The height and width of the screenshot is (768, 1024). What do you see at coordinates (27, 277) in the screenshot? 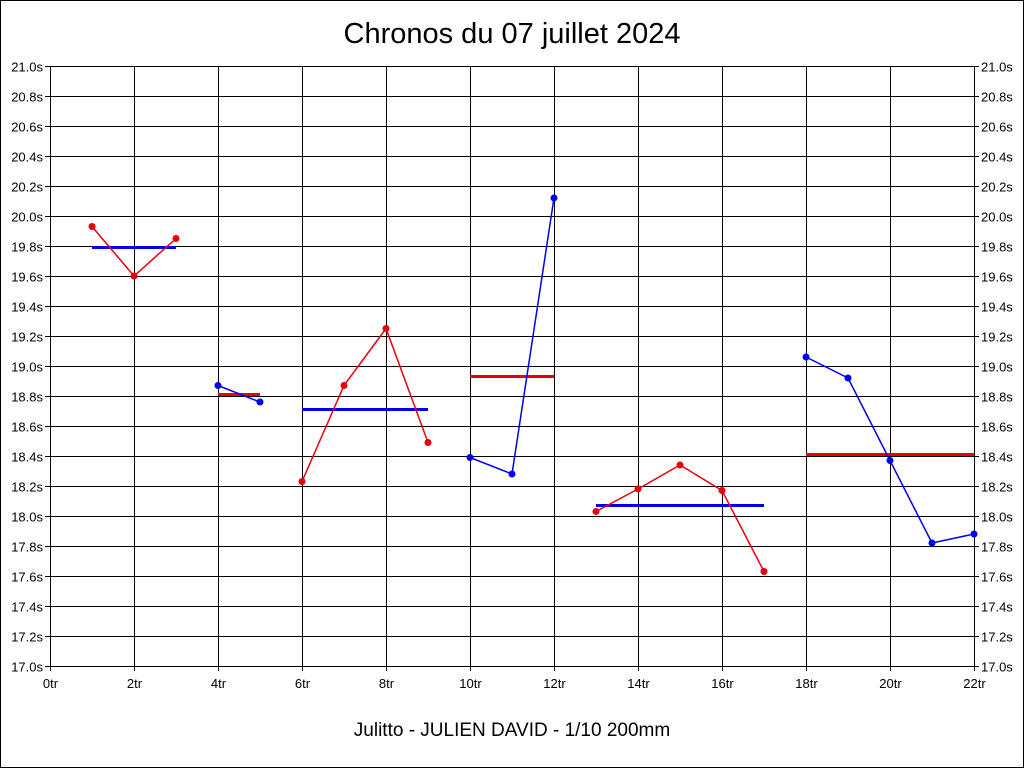
I see `y-tick-label-left: 19.6s` at bounding box center [27, 277].